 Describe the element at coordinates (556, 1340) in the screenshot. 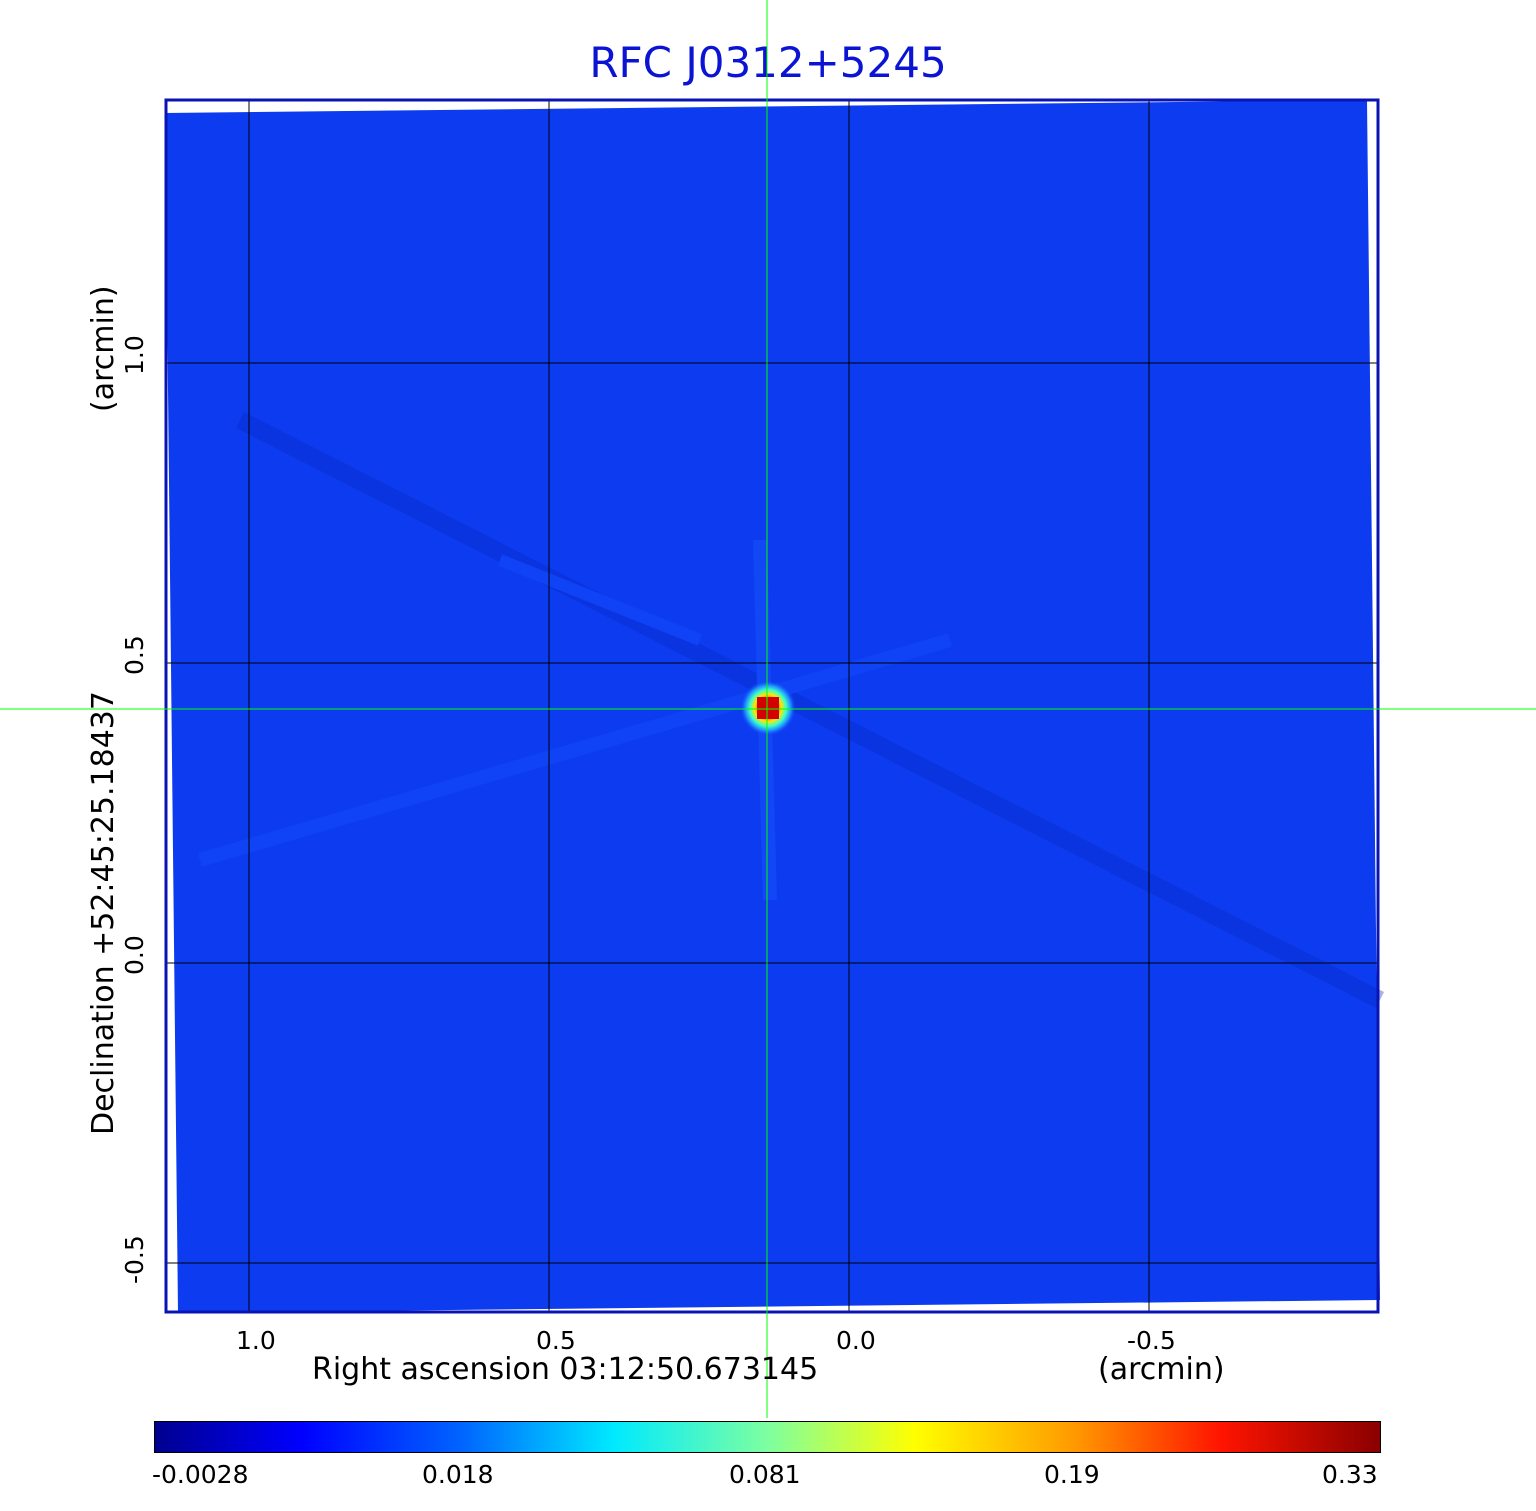

I see `x-tick-label: 0.5` at that location.